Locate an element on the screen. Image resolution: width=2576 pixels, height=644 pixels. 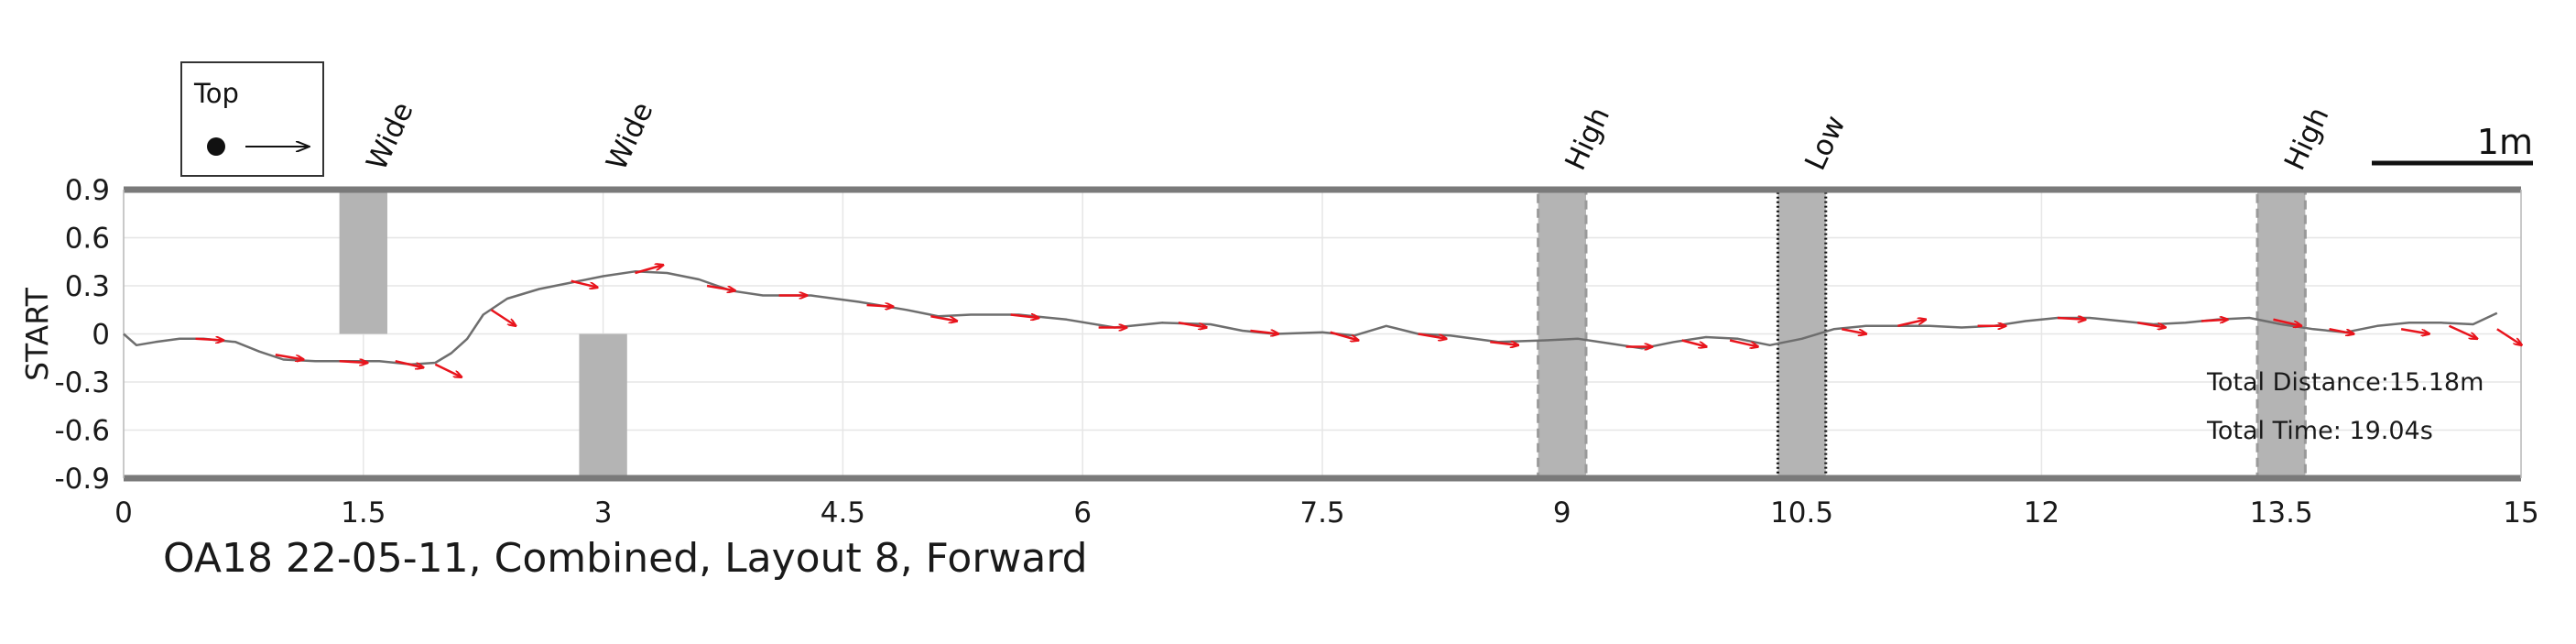
x-tick-label: 3 is located at coordinates (603, 513).